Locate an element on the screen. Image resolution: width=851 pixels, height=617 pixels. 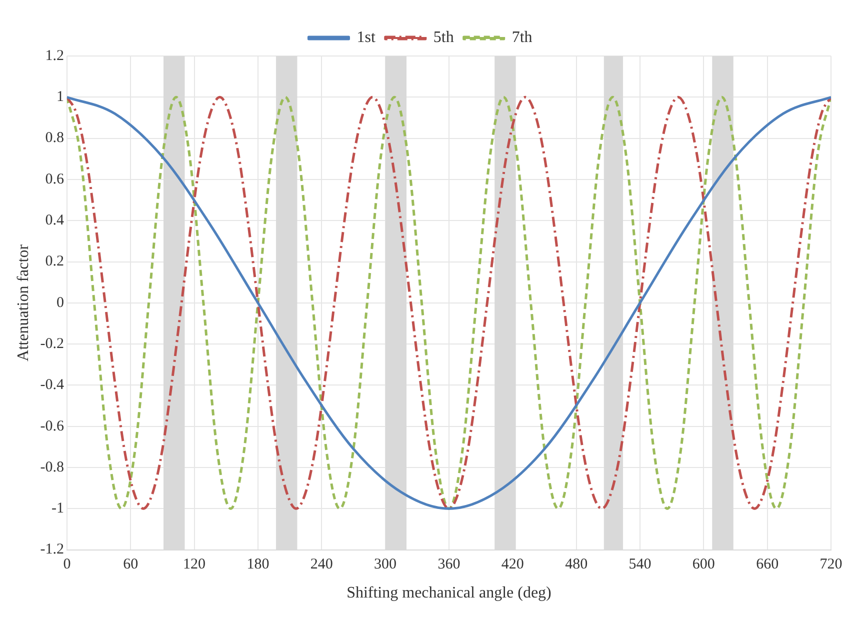
x-axis-title: Shifting mechanical angle (deg) is located at coordinates (449, 593).